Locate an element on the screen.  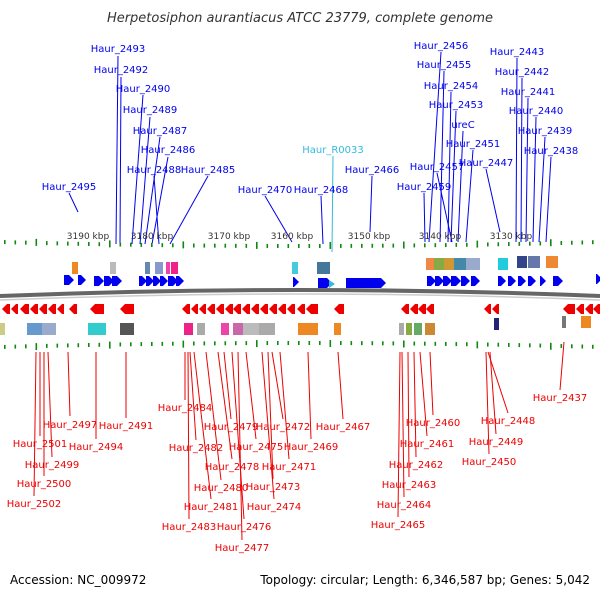
bottom-gene-label: Haur_2491 is located at coordinates (126, 426).